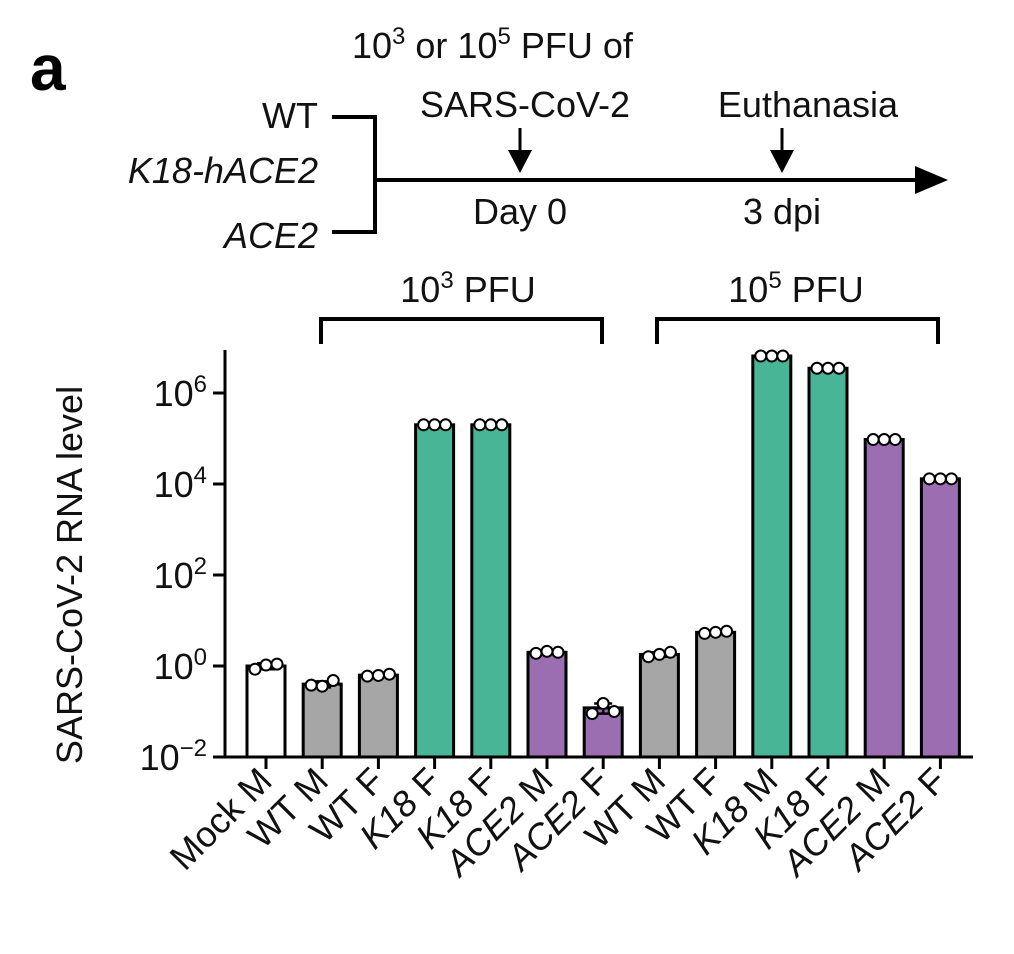  I want to click on dpi-label: 3 dpi, so click(782, 211).